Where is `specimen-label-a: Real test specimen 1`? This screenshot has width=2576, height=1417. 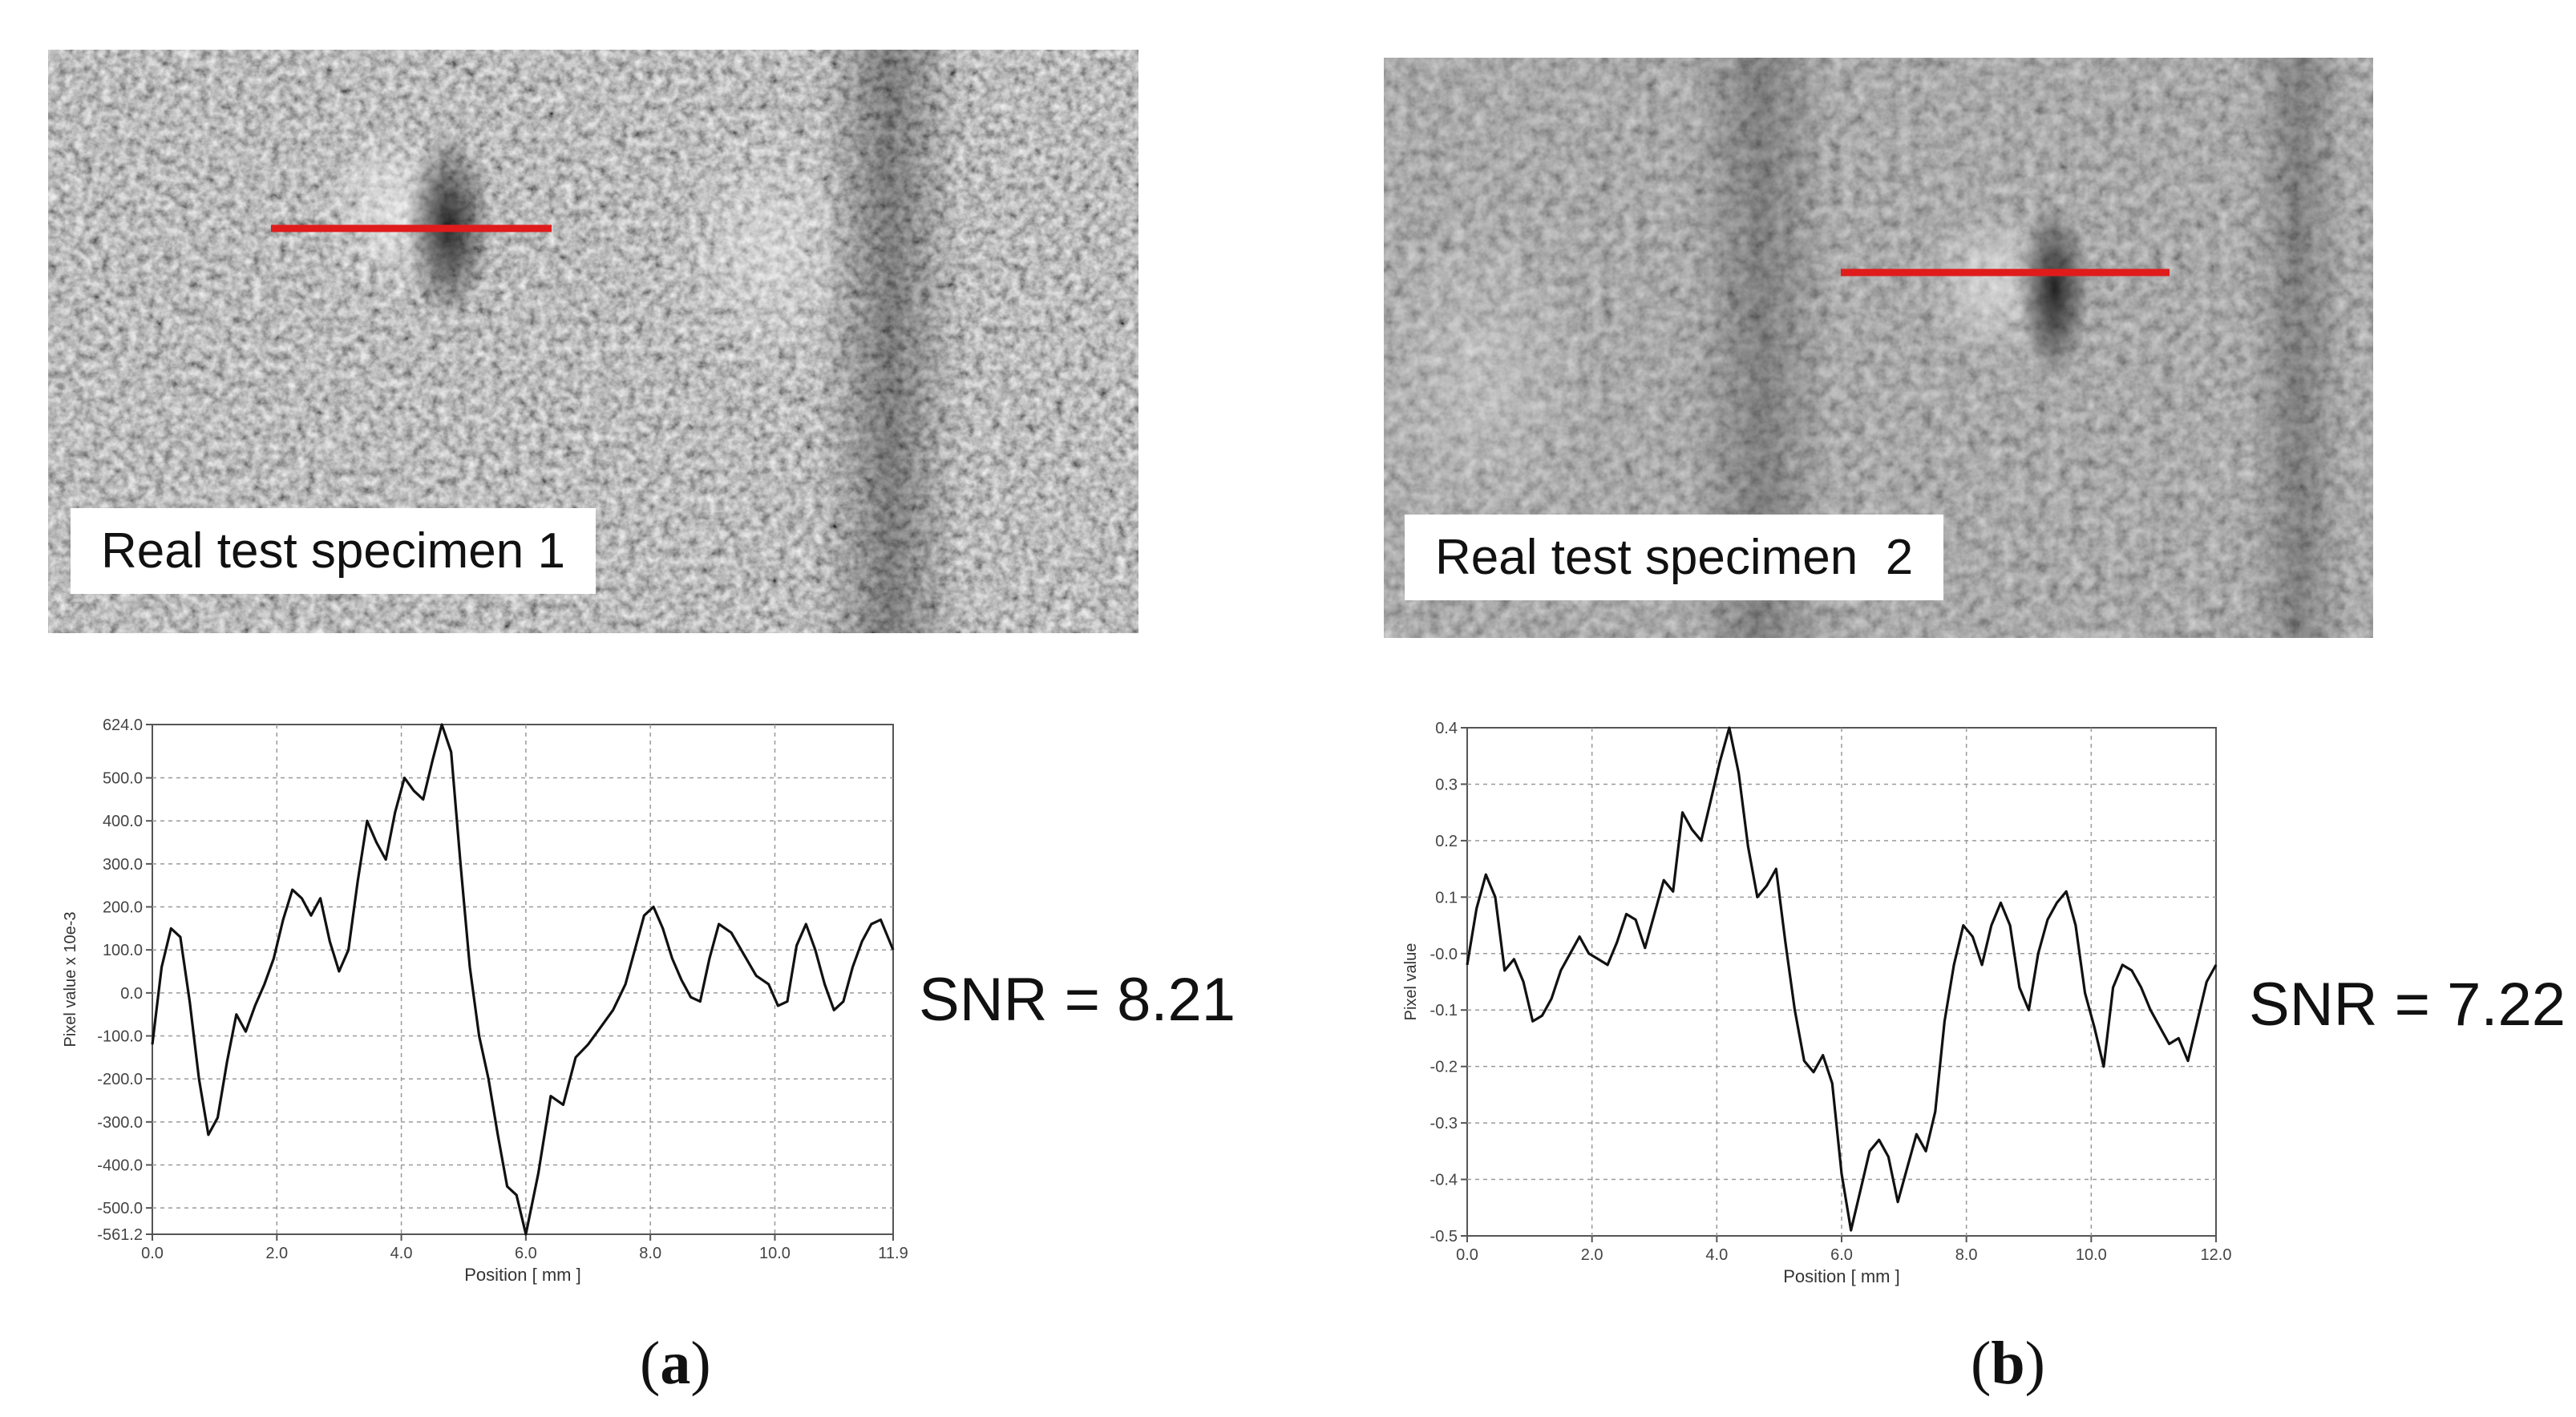 specimen-label-a: Real test specimen 1 is located at coordinates (333, 551).